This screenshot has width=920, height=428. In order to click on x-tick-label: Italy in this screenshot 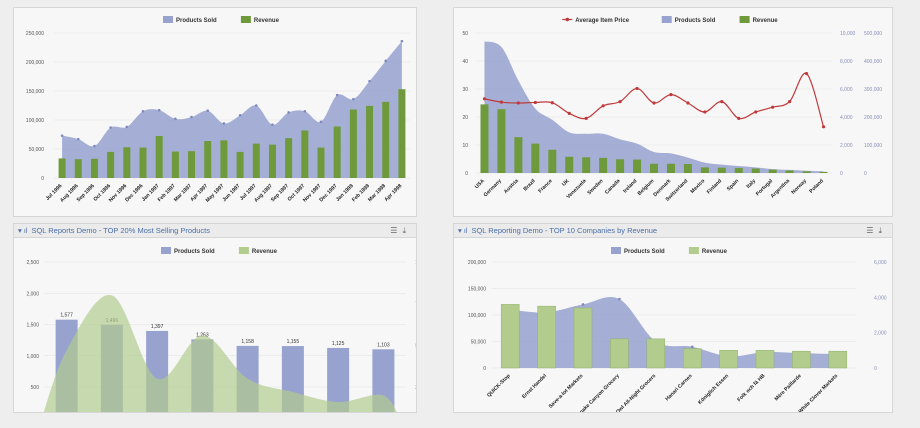, I will do `click(752, 184)`.